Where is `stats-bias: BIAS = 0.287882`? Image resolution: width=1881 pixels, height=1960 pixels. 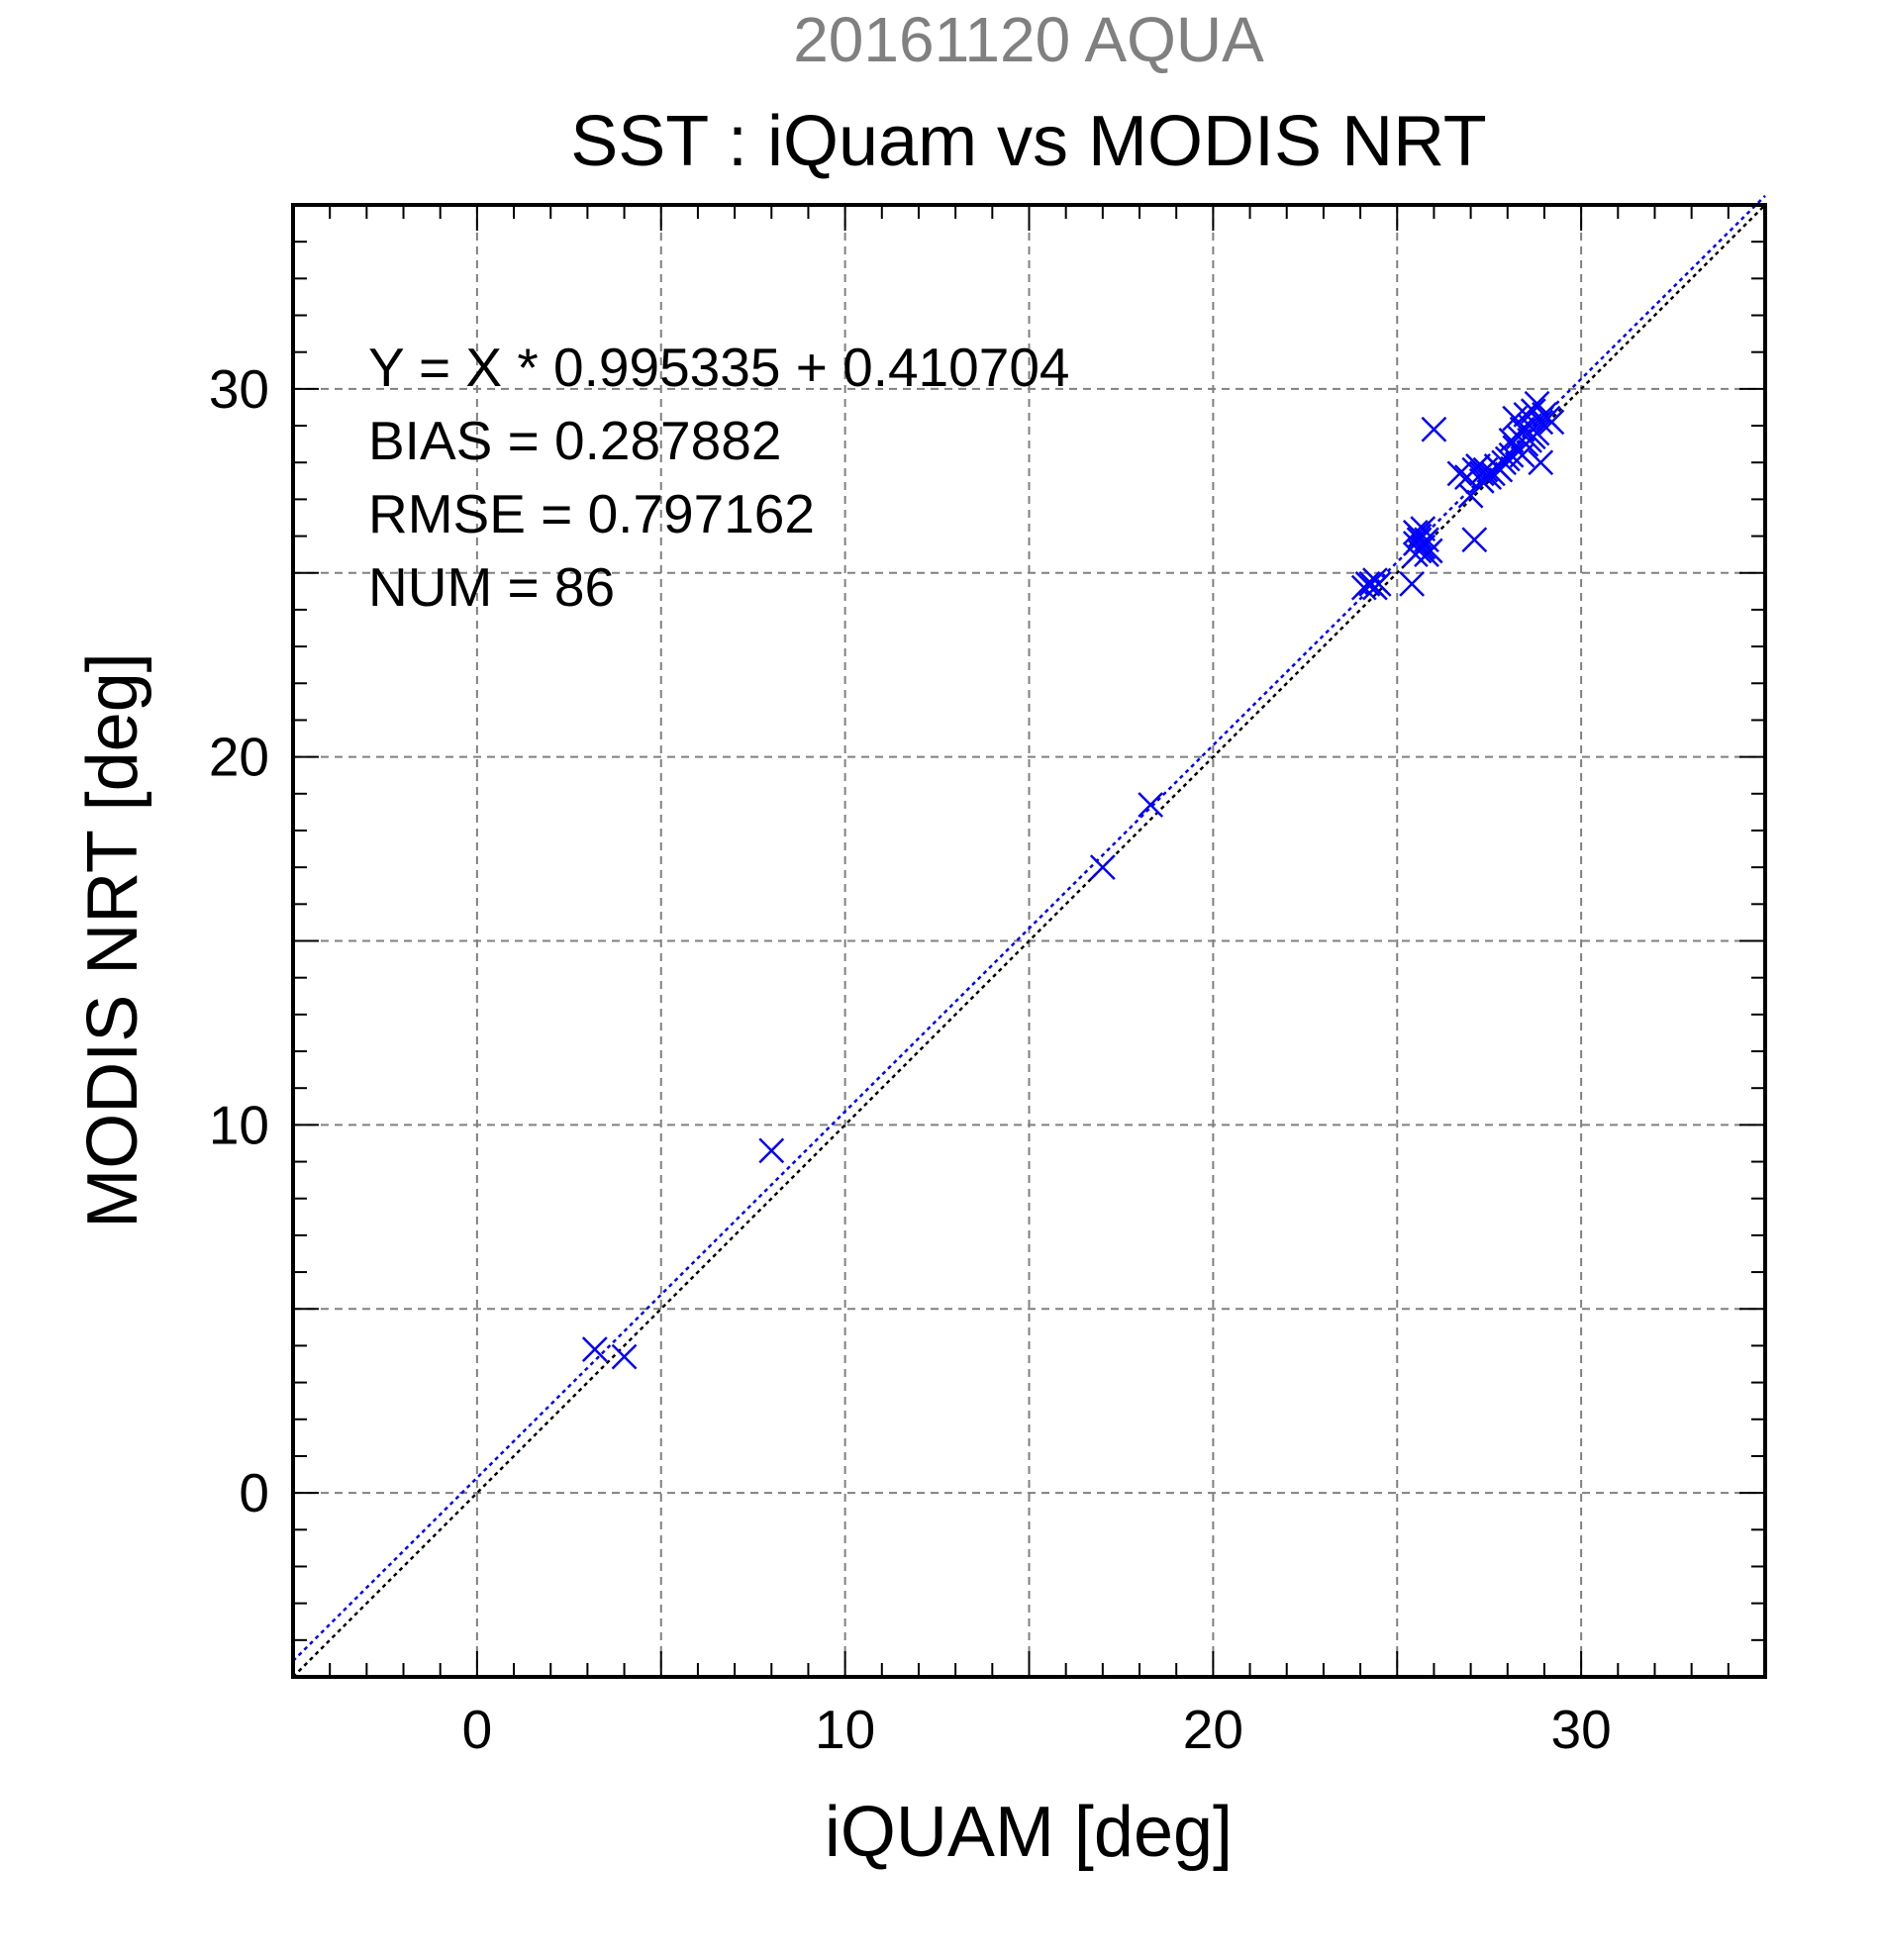 stats-bias: BIAS = 0.287882 is located at coordinates (575, 440).